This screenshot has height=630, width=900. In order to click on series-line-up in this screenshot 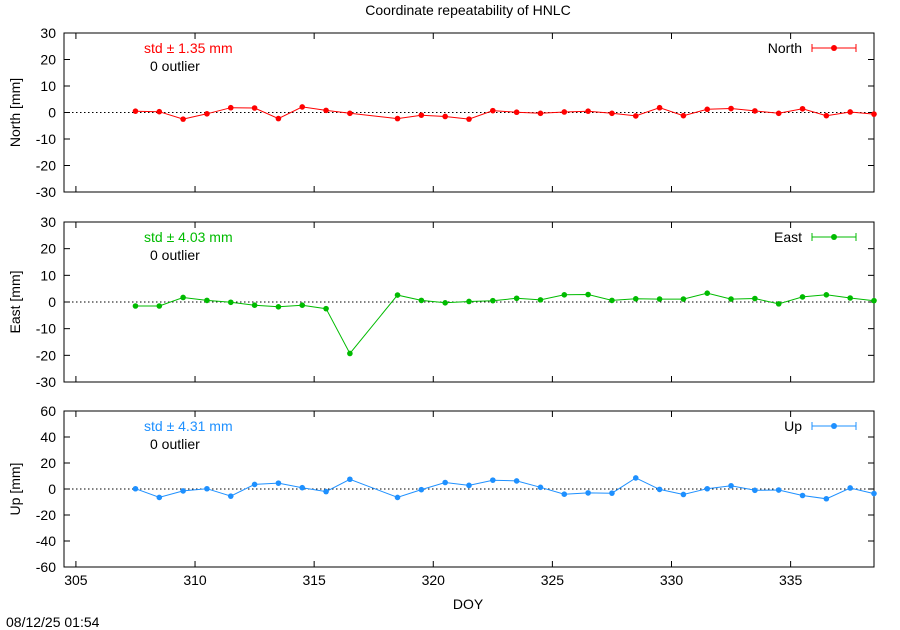, I will do `click(505, 488)`.